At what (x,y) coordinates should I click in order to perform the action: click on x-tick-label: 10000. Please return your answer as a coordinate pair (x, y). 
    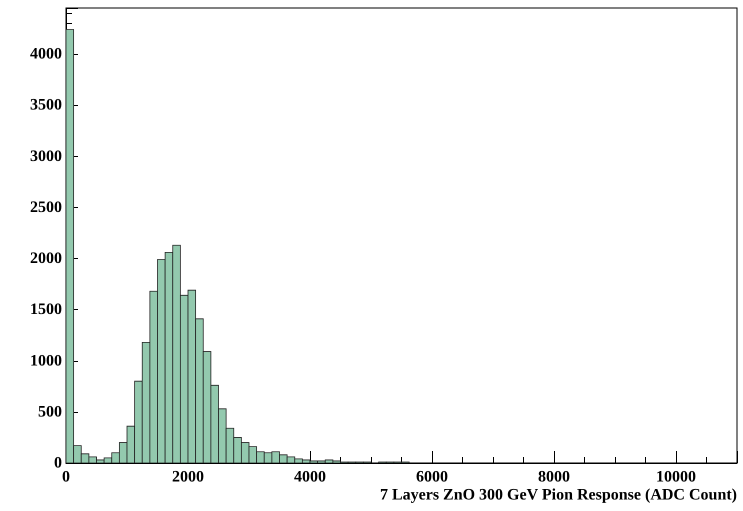
    Looking at the image, I should click on (676, 477).